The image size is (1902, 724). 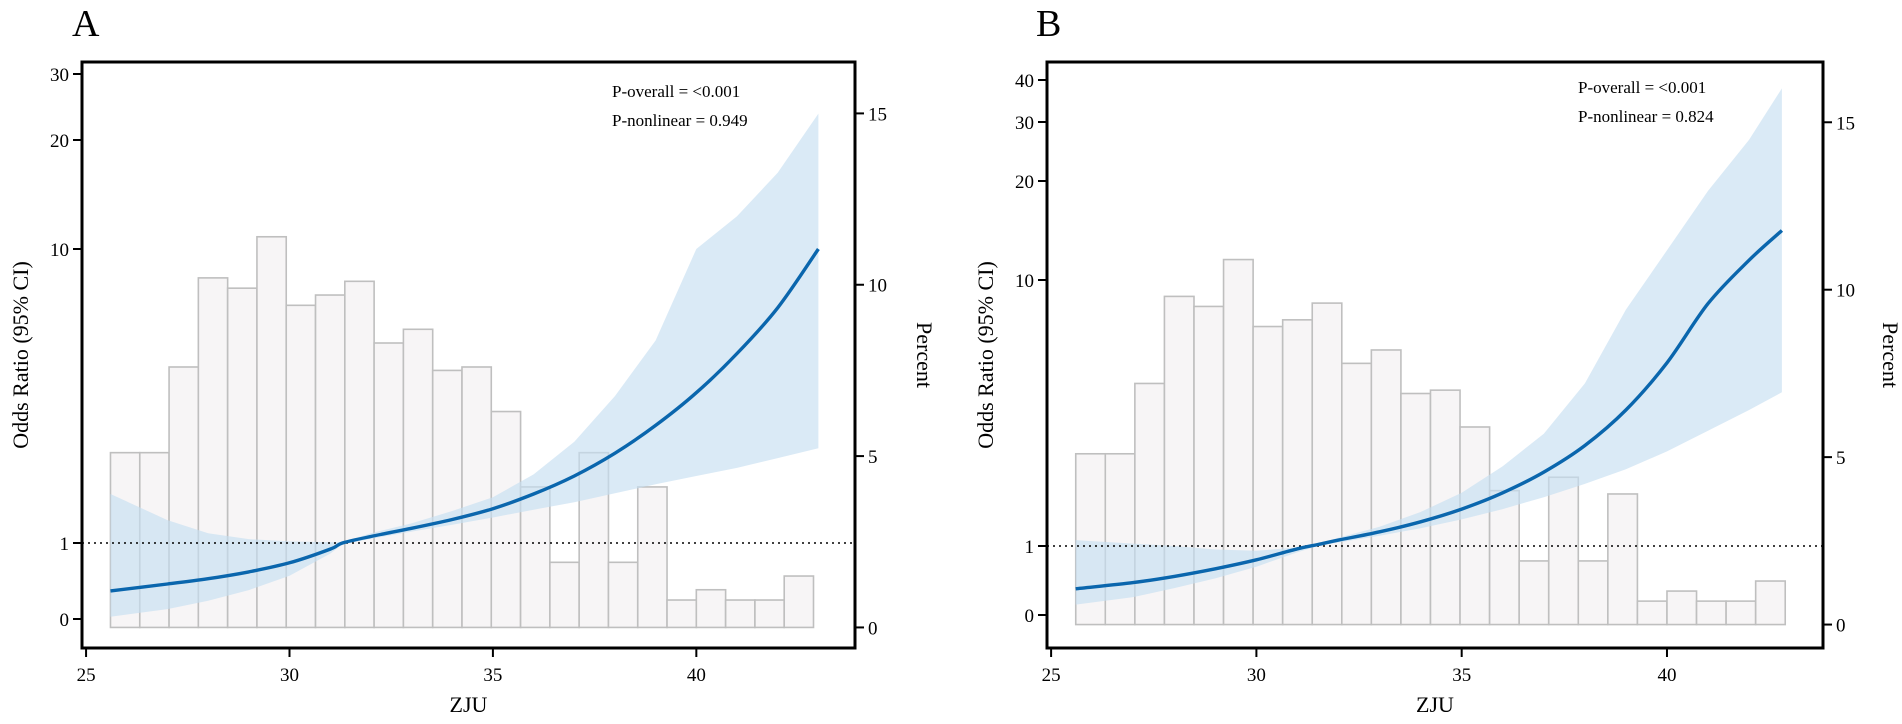 What do you see at coordinates (86, 24) in the screenshot?
I see `panel-letter: A` at bounding box center [86, 24].